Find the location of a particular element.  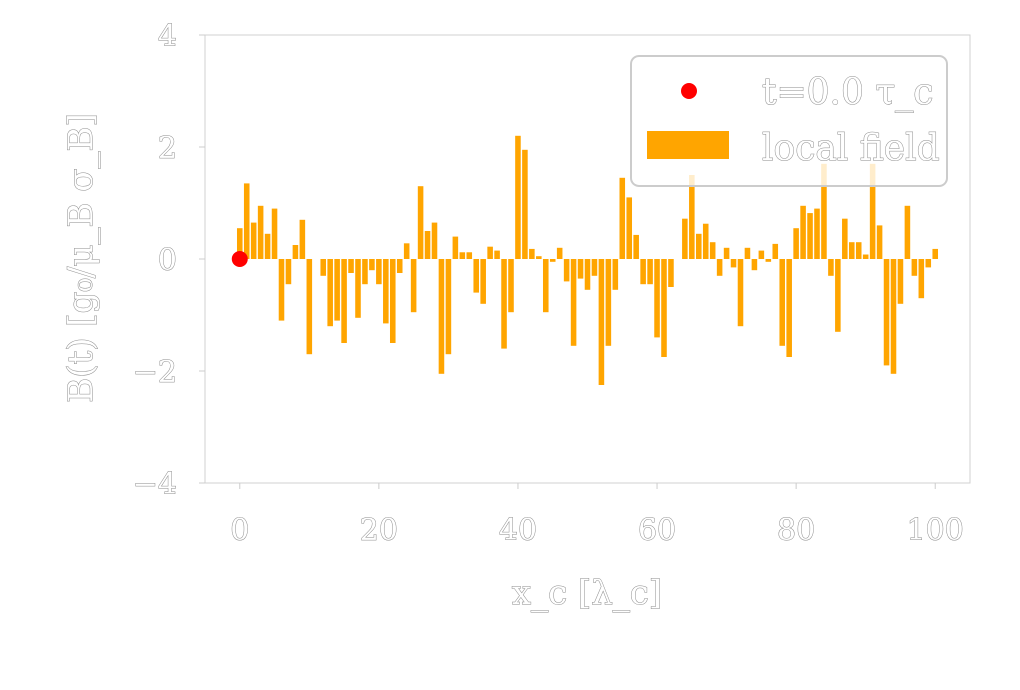

x-tick-label: 0 is located at coordinates (239, 530).